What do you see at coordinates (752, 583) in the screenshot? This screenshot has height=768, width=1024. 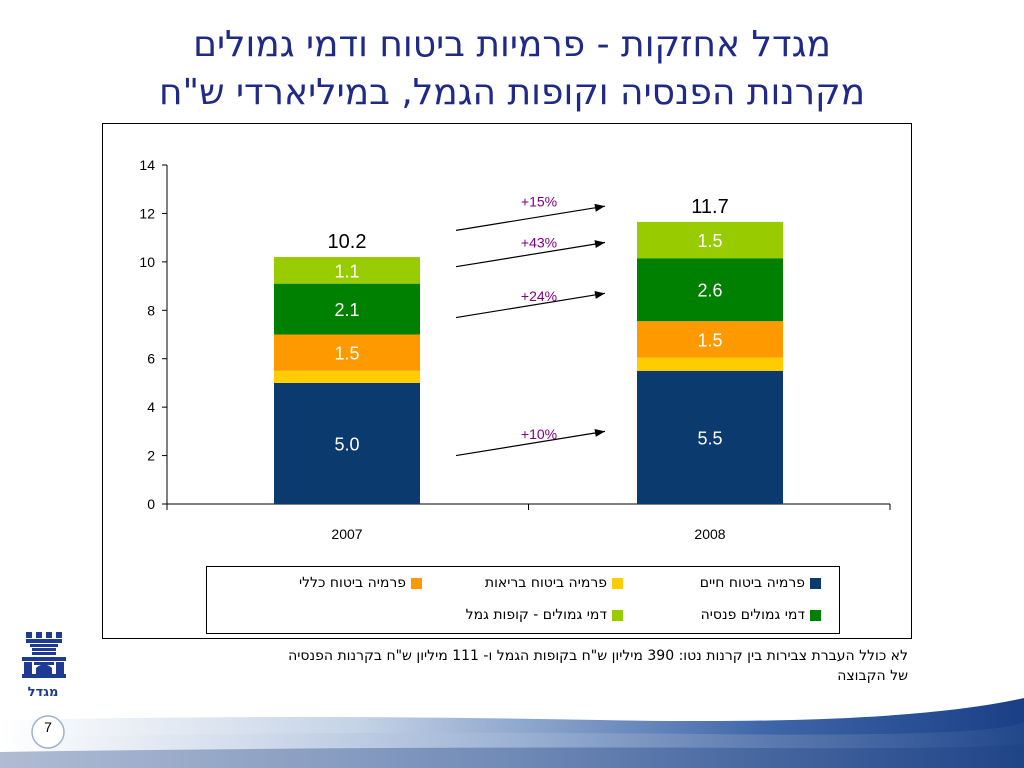 I see `legend-label: פרמיה ביטוח חיים` at bounding box center [752, 583].